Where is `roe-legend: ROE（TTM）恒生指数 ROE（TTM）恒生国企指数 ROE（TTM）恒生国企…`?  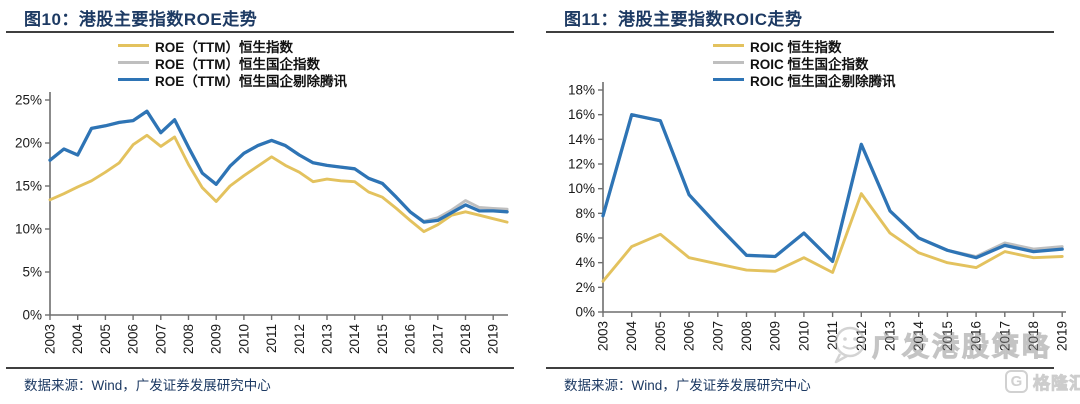
roe-legend: ROE（TTM）恒生指数 ROE（TTM）恒生国企指数 ROE（TTM）恒生国企… is located at coordinates (232, 63).